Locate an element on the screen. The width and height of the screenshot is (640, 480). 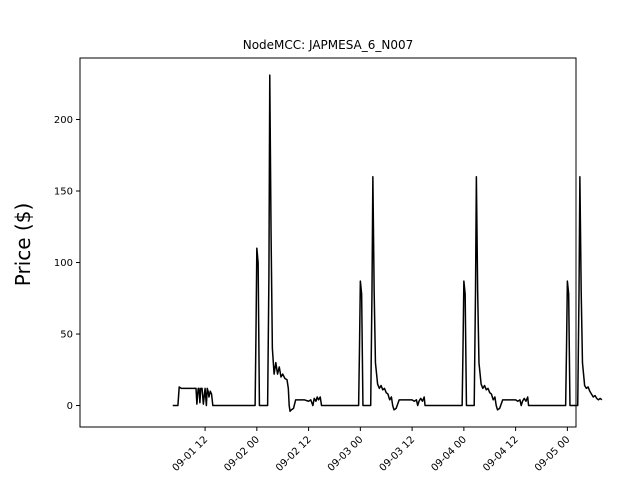
y-tick-label-100: 100 is located at coordinates (63, 263).